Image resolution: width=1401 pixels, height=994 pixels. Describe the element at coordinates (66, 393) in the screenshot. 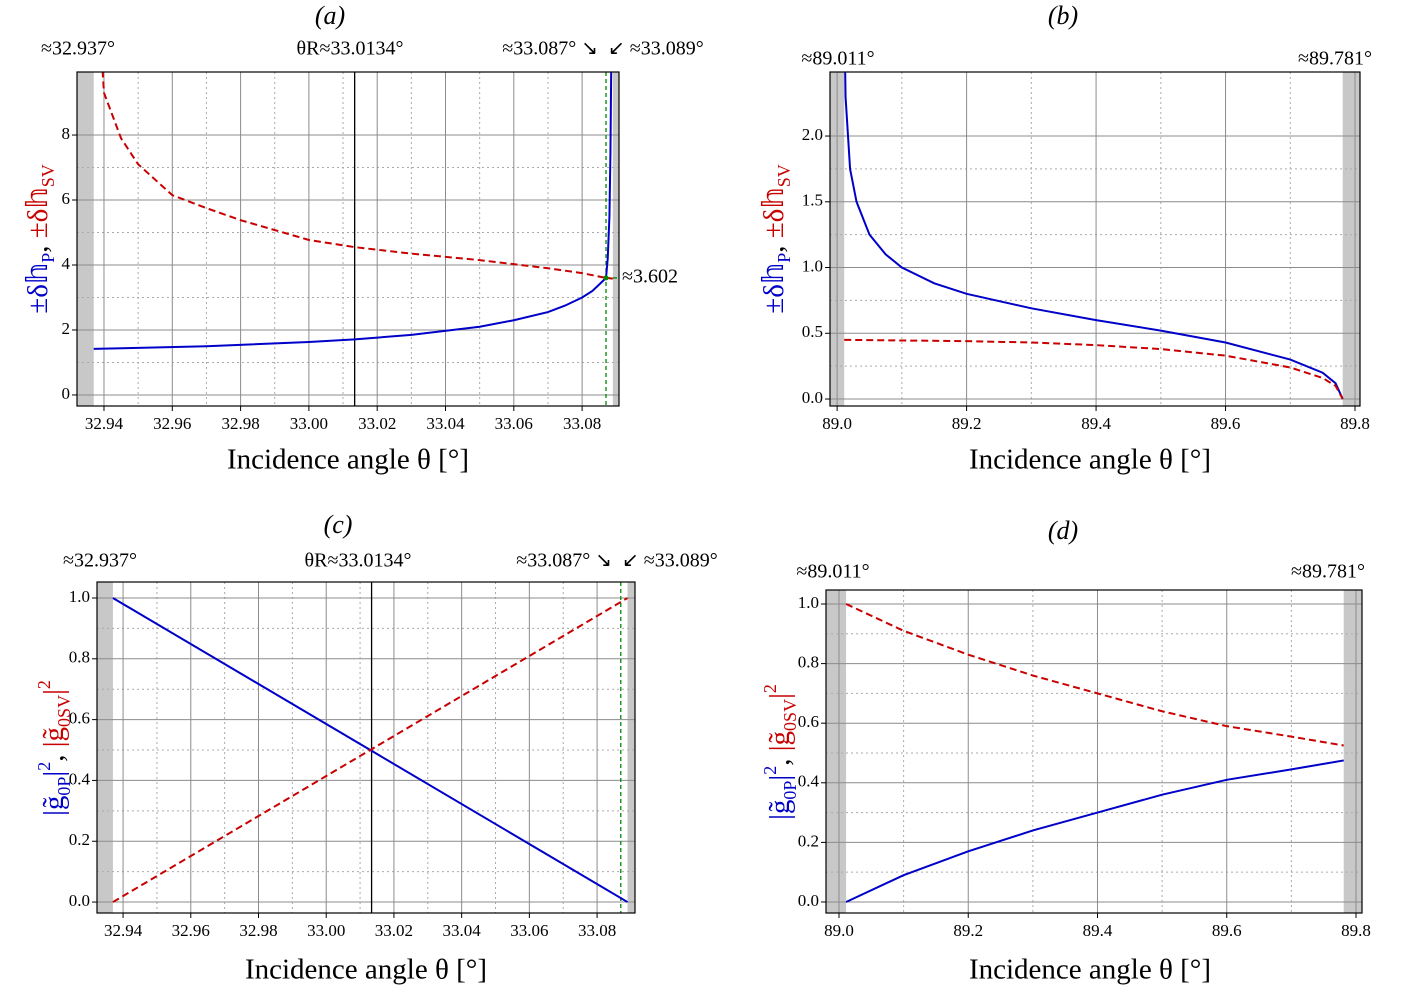

I see `y-tick-label: 0` at that location.